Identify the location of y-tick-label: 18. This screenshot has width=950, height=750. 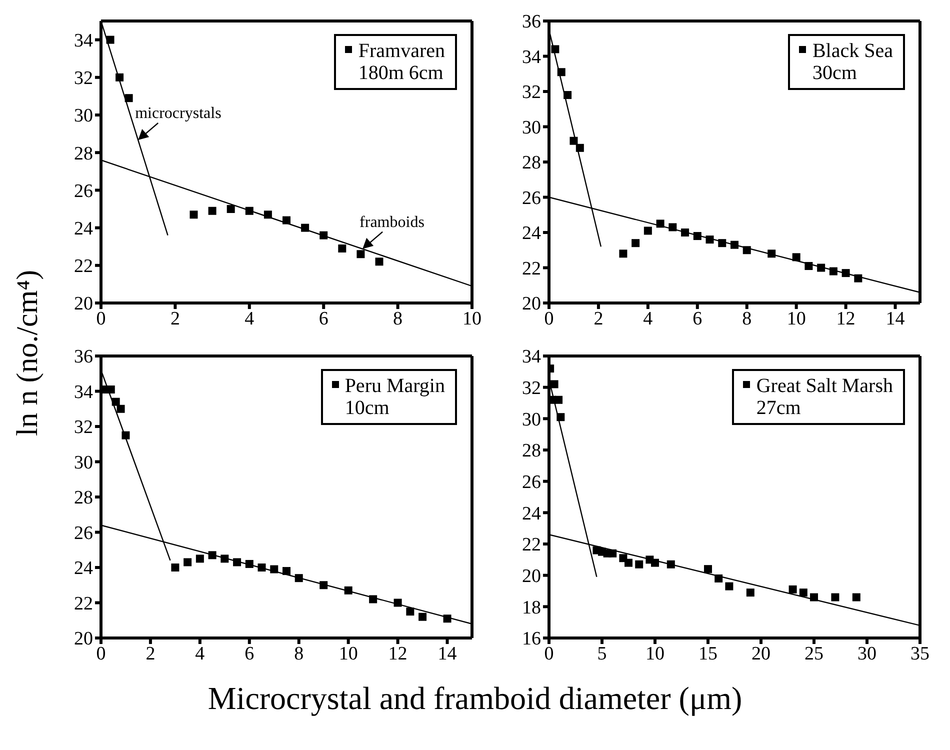
(531, 607).